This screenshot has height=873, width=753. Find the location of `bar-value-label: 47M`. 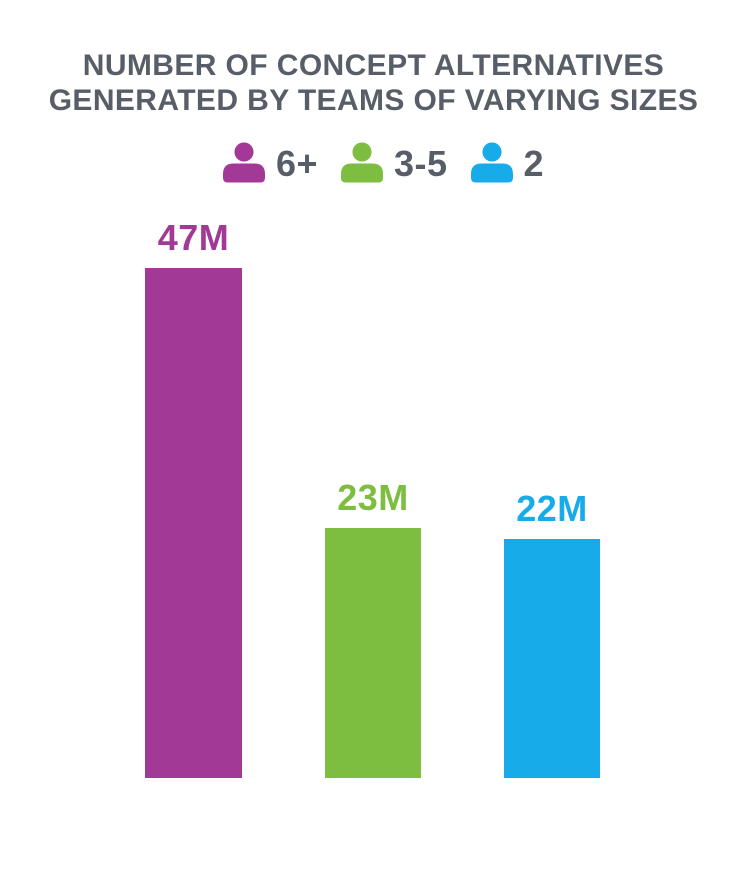

bar-value-label: 47M is located at coordinates (193, 237).